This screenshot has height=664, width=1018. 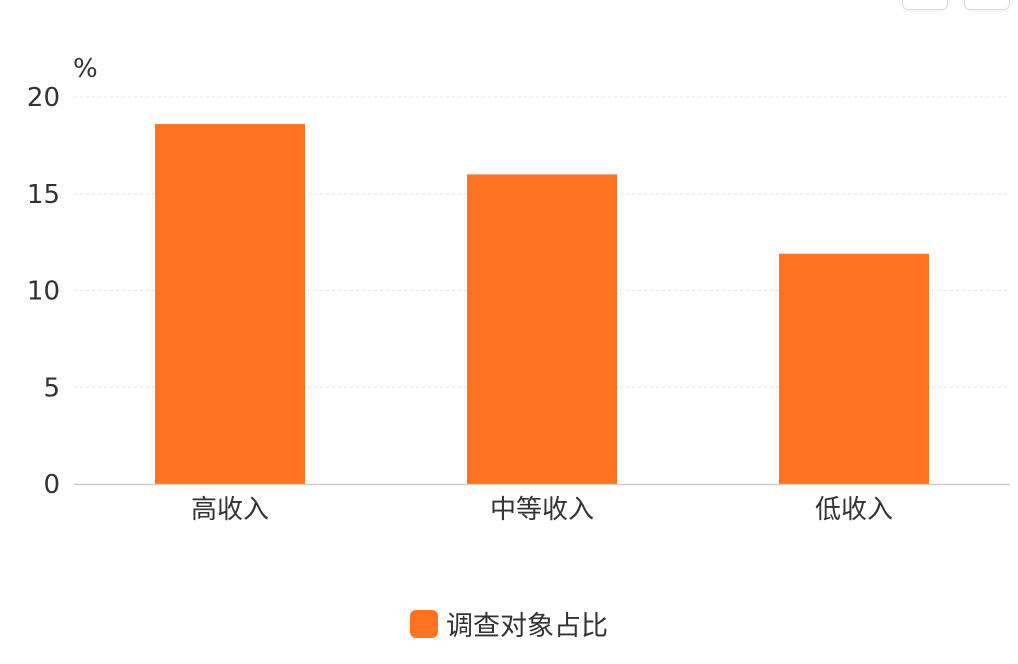 I want to click on y-axis-tick-labels: 0 5 10 15 20, so click(x=43, y=291).